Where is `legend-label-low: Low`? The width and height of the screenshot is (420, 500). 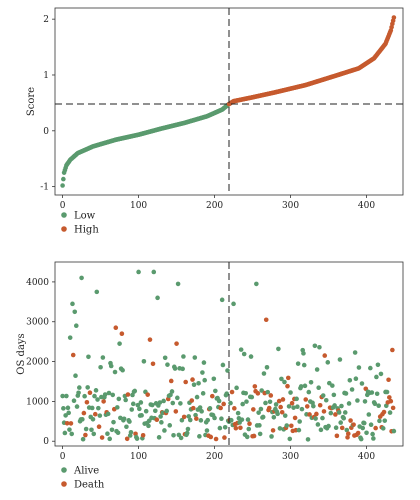
legend-label-low: Low is located at coordinates (85, 216).